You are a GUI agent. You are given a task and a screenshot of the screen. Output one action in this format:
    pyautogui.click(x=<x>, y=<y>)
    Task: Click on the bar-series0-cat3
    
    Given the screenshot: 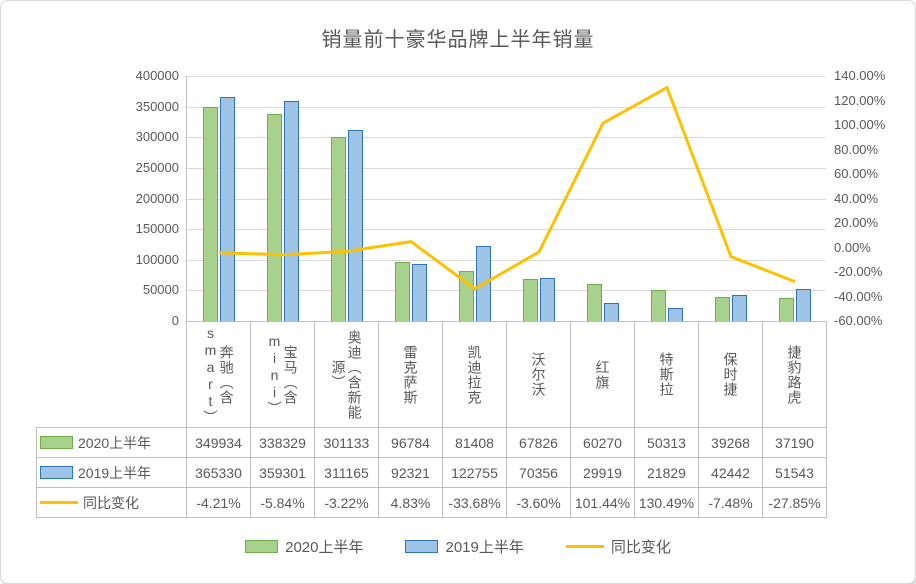 What is the action you would take?
    pyautogui.click(x=402, y=291)
    